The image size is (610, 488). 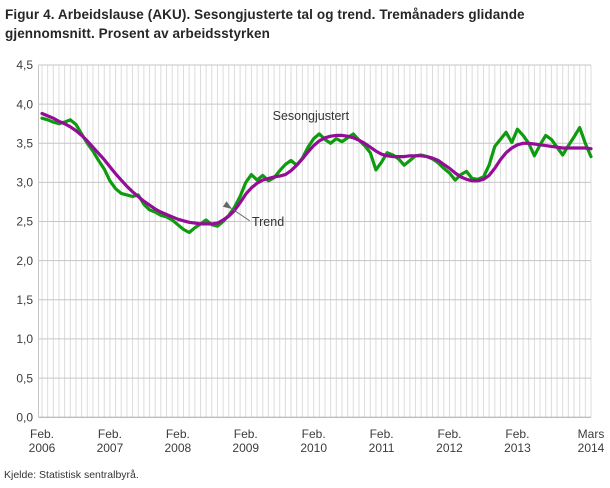 What do you see at coordinates (313, 441) in the screenshot?
I see `x-axis-label: Feb. 2010` at bounding box center [313, 441].